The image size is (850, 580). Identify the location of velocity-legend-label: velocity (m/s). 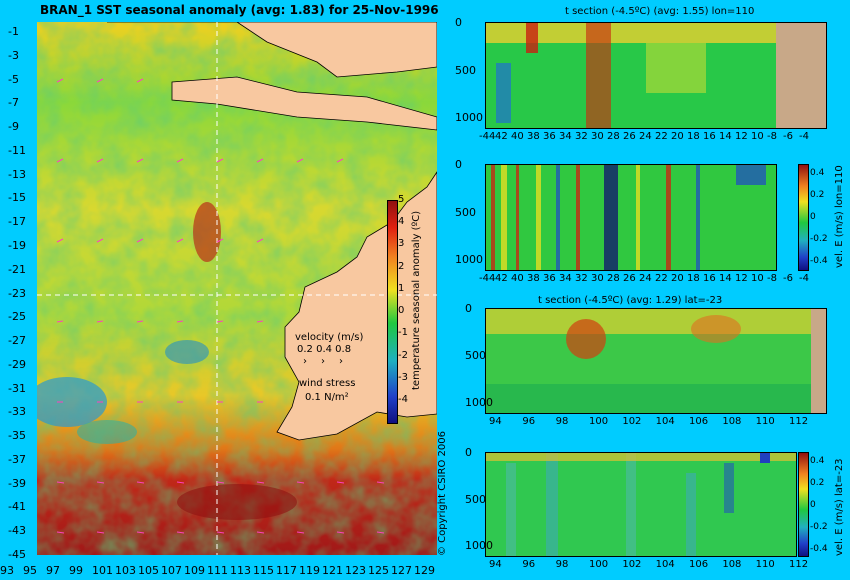
(329, 337).